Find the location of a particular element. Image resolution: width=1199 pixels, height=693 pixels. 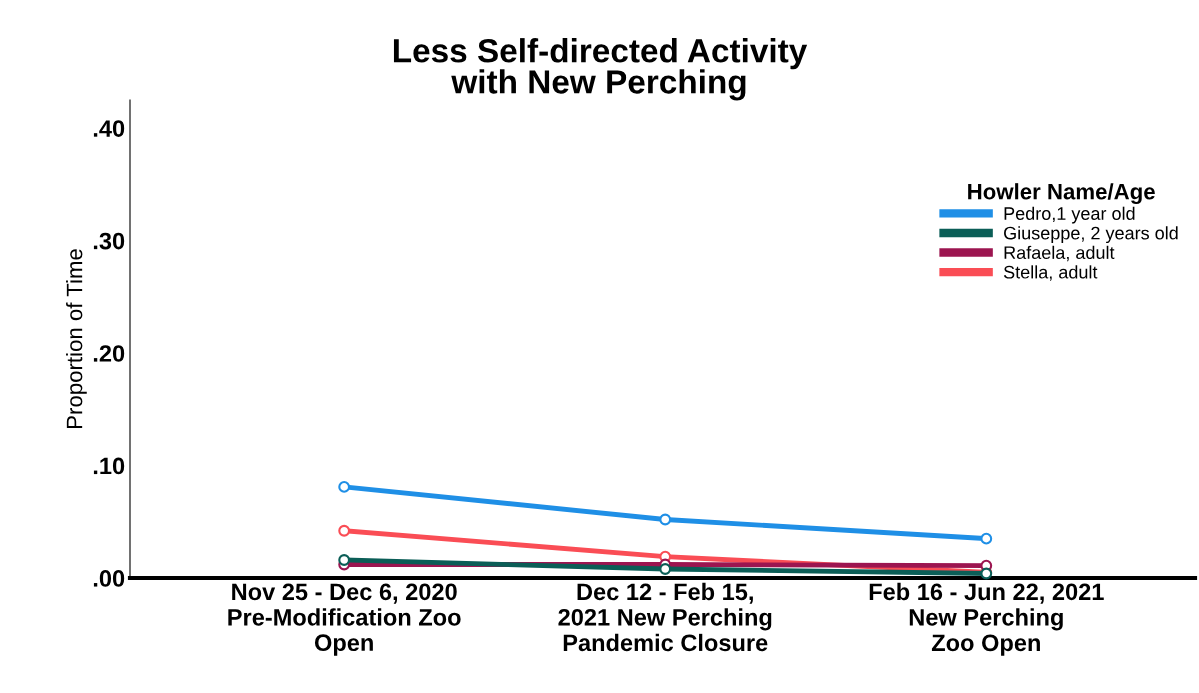

legend-label: Pedro,1 year old is located at coordinates (1069, 215).